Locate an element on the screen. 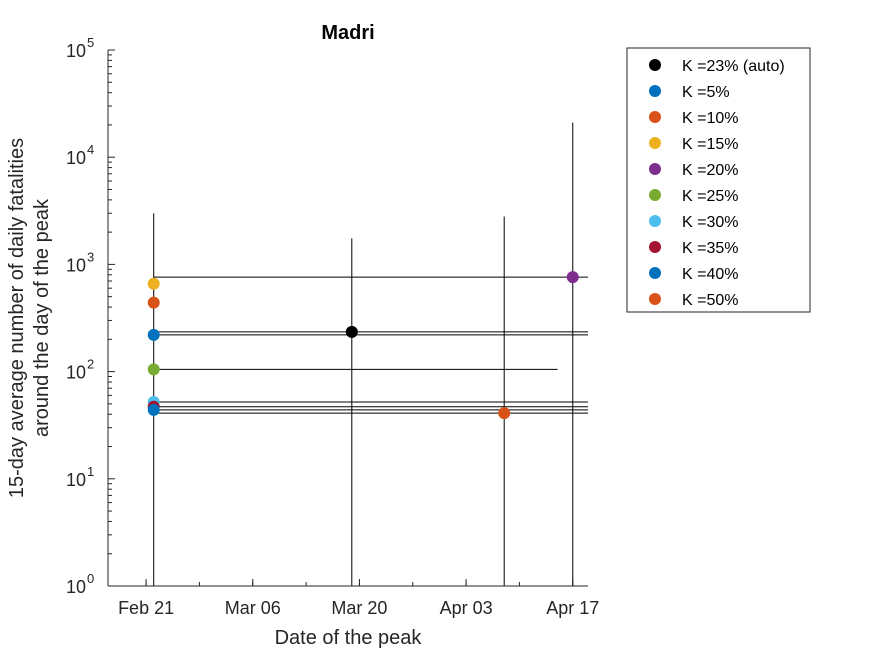  x-tick-label: Mar 06 is located at coordinates (253, 608).